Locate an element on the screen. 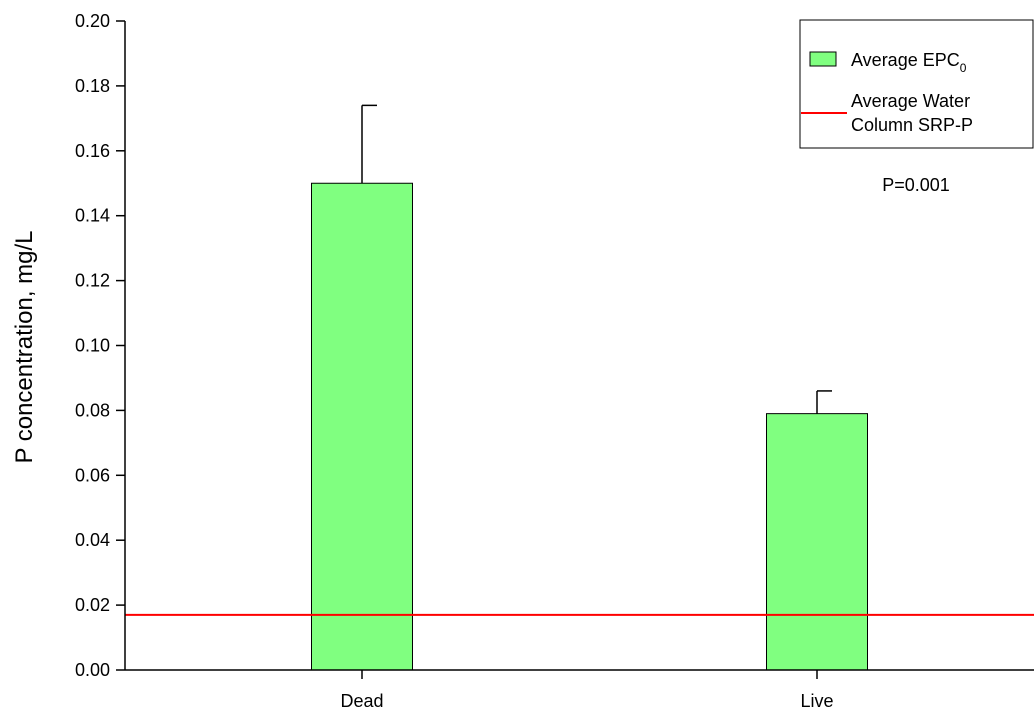 The image size is (1034, 717). bar-live is located at coordinates (817, 542).